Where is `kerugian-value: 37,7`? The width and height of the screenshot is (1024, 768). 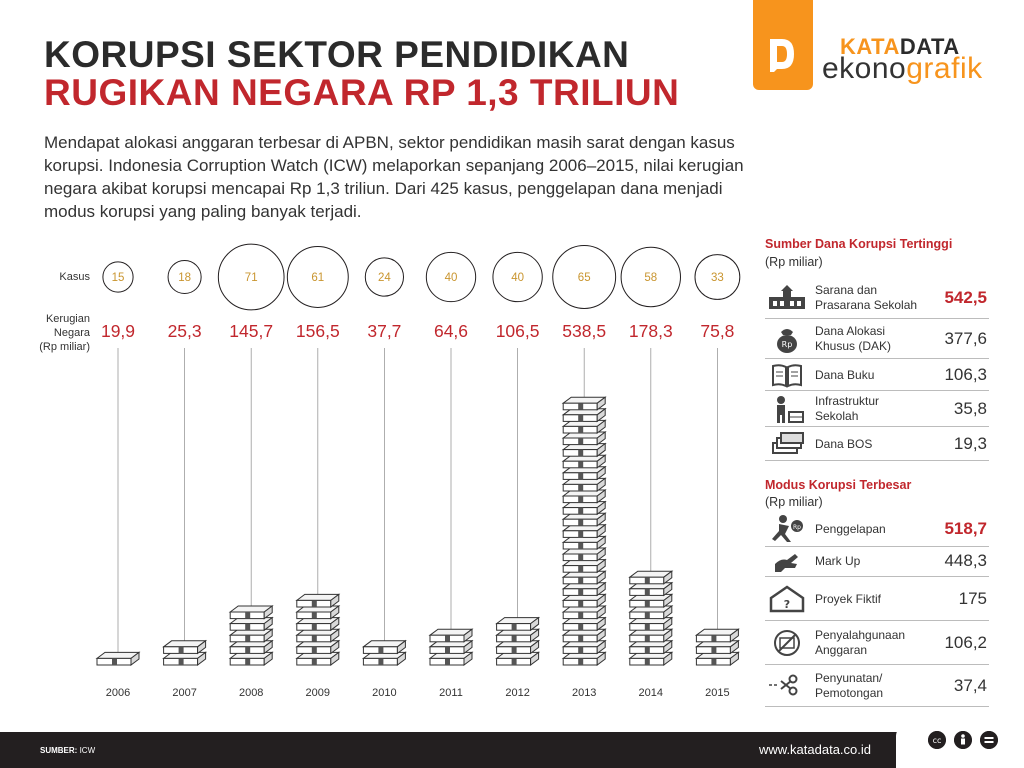
kerugian-value: 37,7 is located at coordinates (384, 331).